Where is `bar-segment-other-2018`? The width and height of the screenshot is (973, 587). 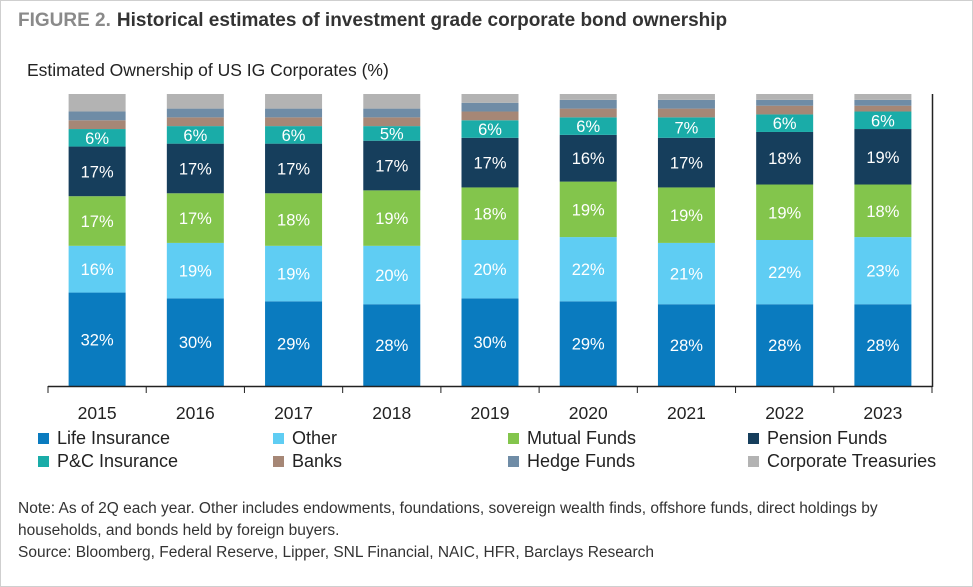 bar-segment-other-2018 is located at coordinates (392, 275).